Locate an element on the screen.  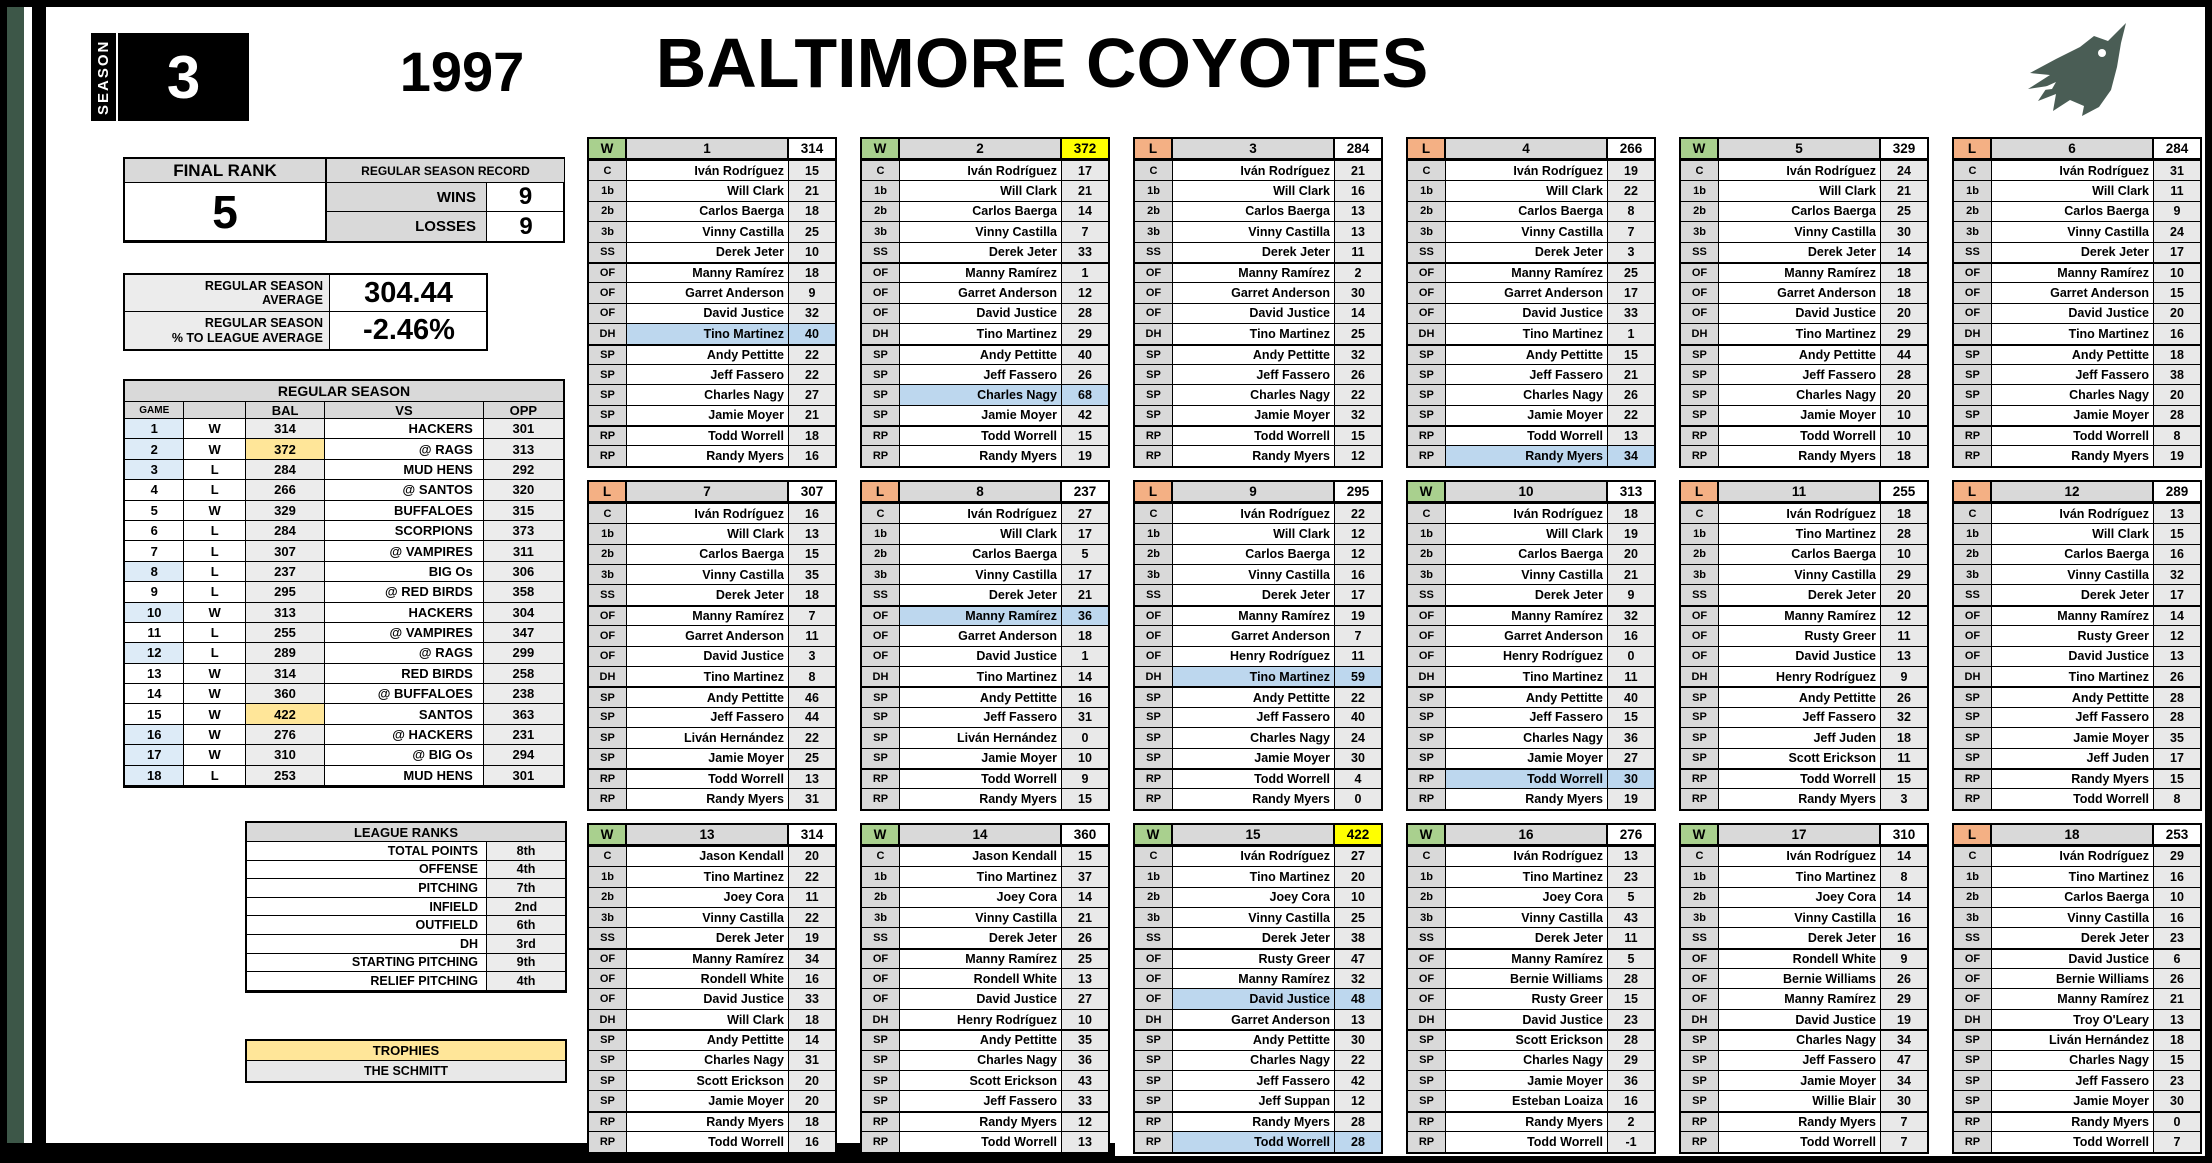
player-row: C Iván Rodríguez 13 is located at coordinates (2077, 513).